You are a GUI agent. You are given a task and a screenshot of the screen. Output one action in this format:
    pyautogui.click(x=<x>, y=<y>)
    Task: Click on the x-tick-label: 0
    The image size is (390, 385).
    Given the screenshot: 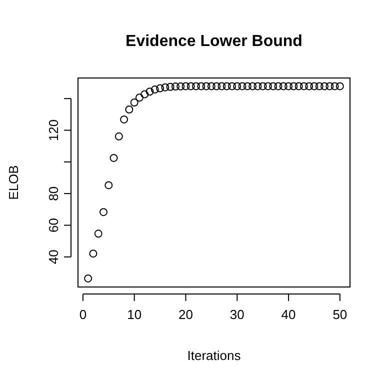 What is the action you would take?
    pyautogui.click(x=83, y=314)
    